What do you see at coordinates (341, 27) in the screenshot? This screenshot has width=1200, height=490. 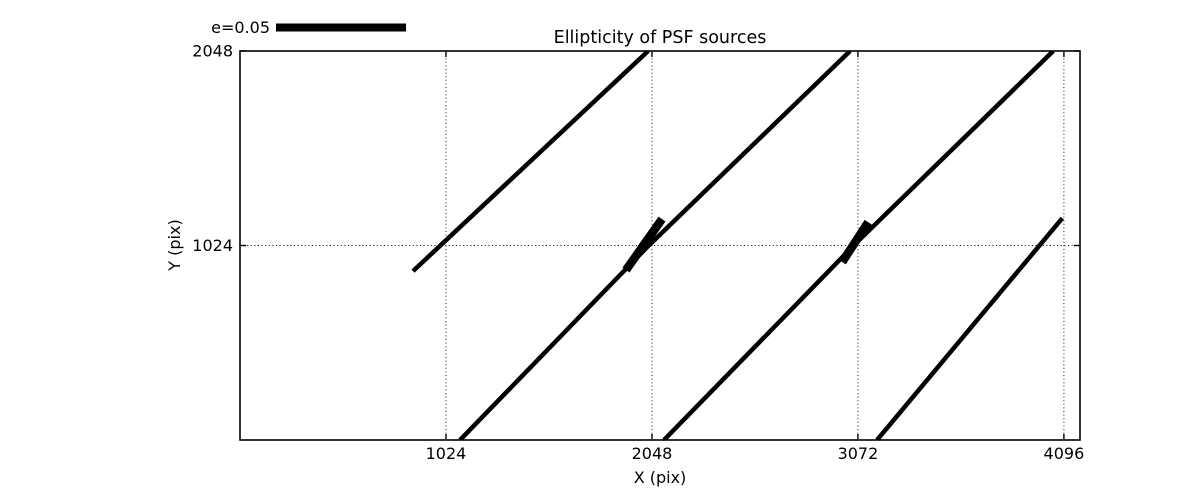 I see `legend-key-line` at bounding box center [341, 27].